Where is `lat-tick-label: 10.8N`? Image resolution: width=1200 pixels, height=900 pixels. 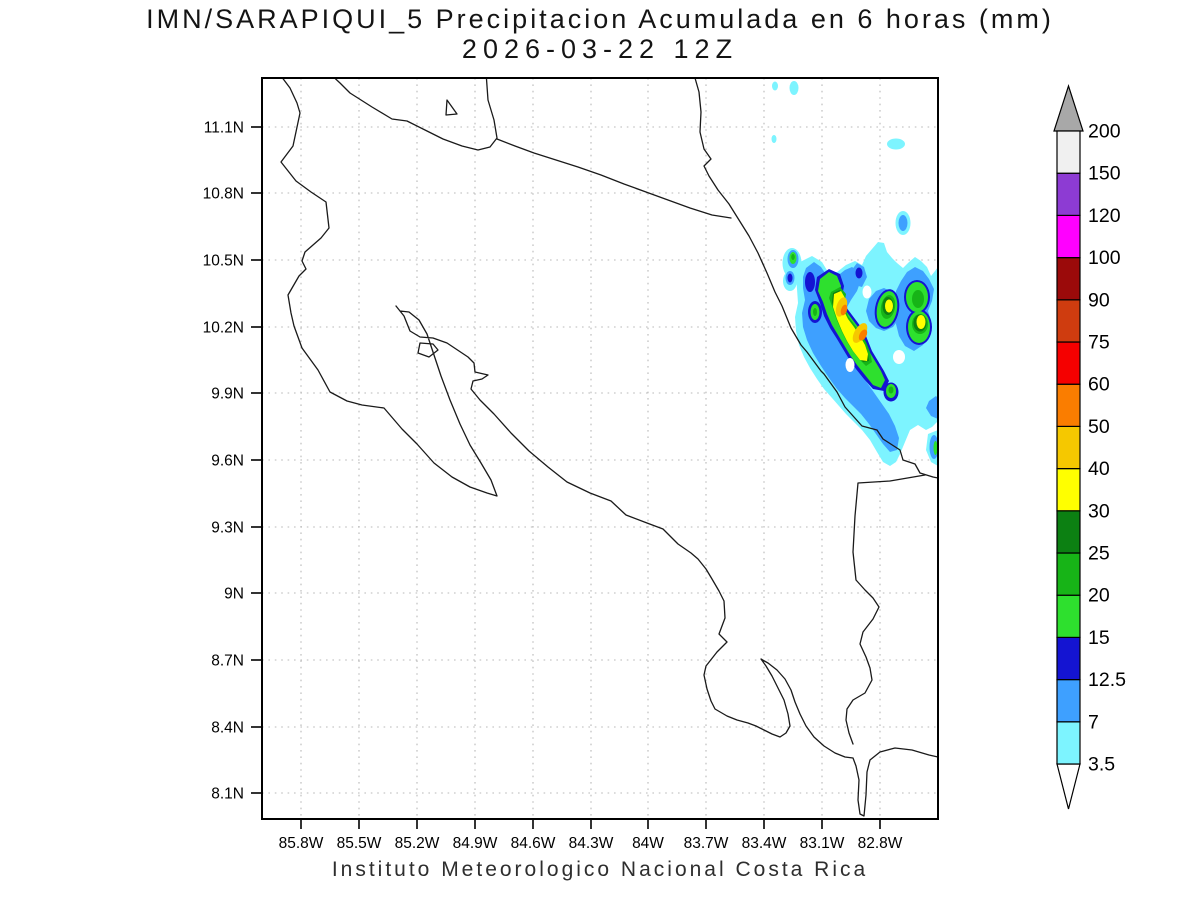
lat-tick-label: 10.8N is located at coordinates (223, 194).